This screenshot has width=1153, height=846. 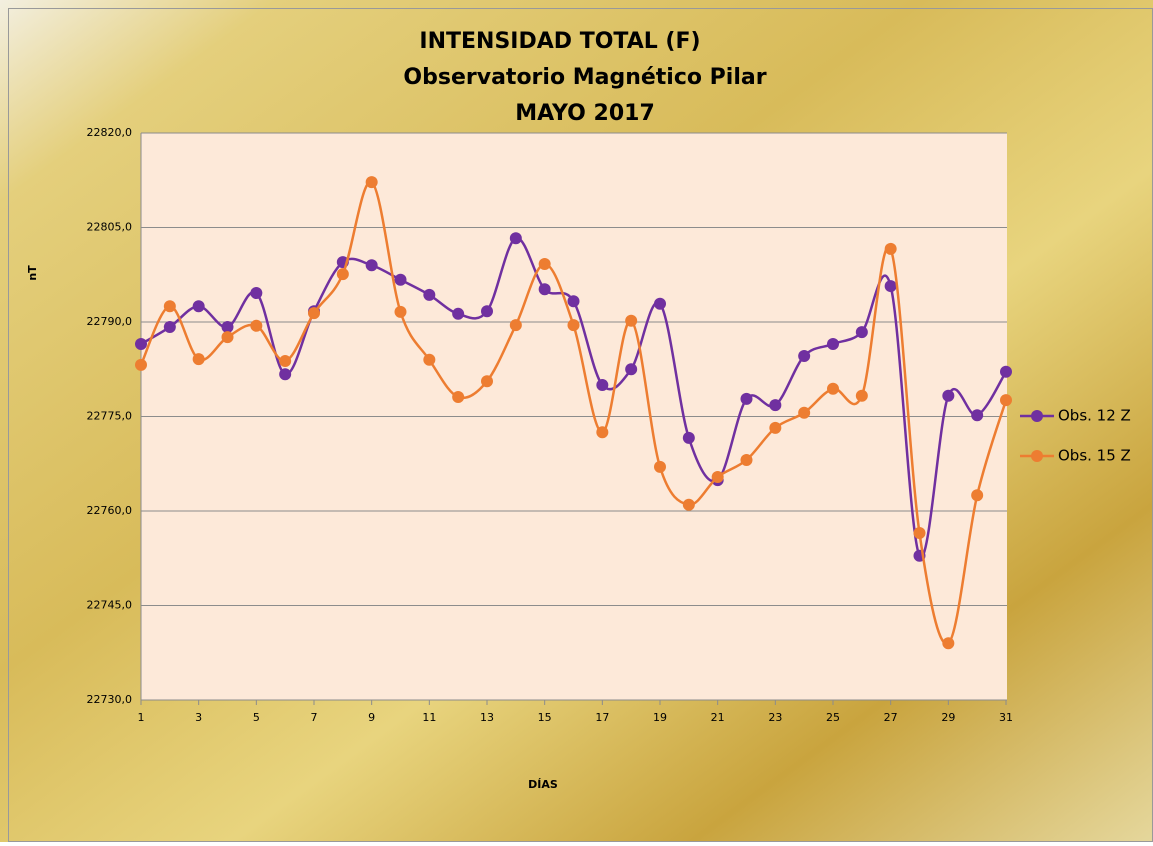 I want to click on y-tick-label: 22820,0, so click(x=110, y=132).